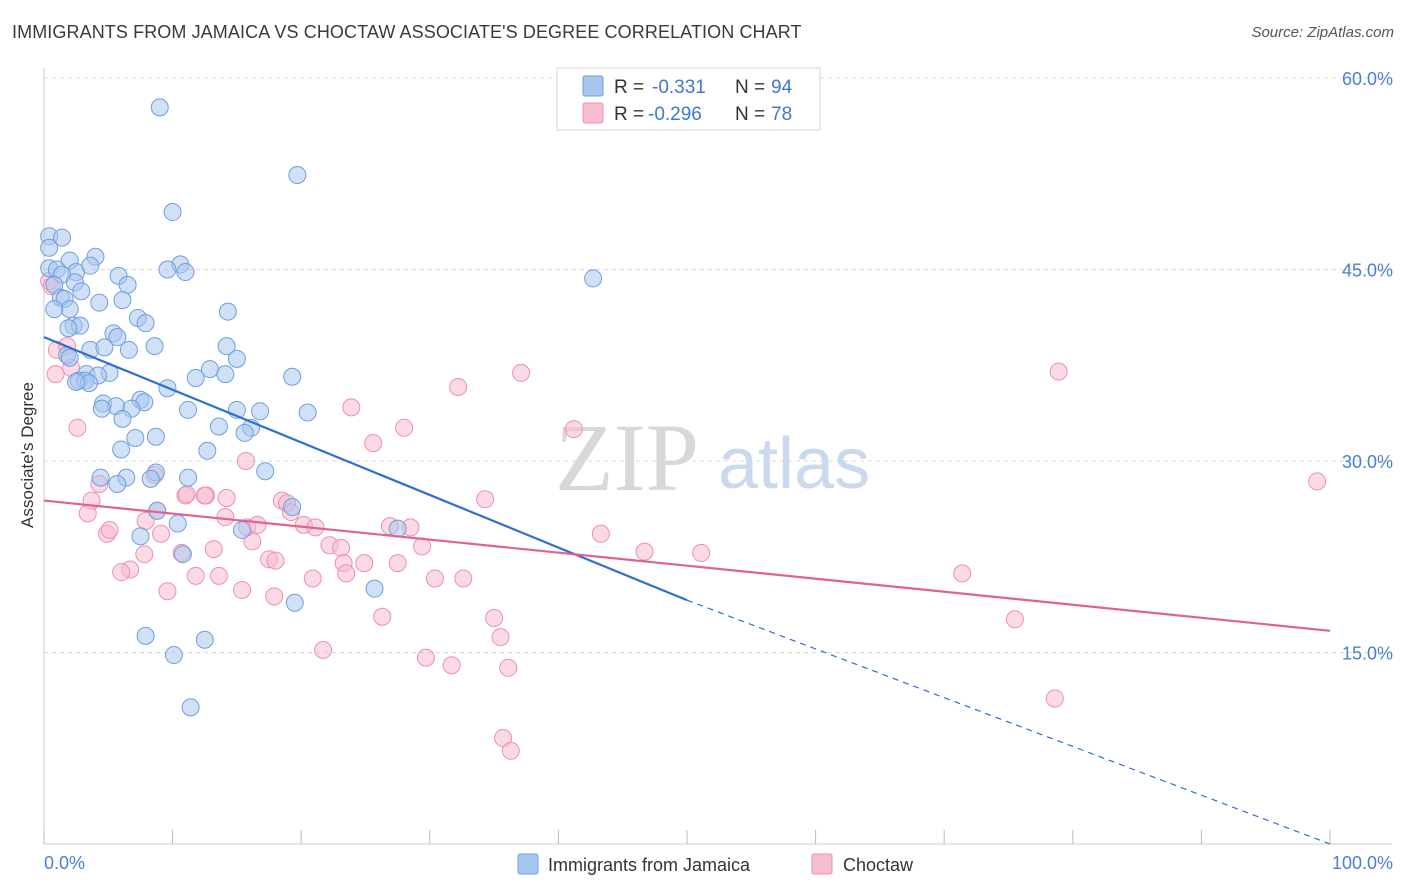 The height and width of the screenshot is (892, 1406). What do you see at coordinates (365, 469) in the screenshot?
I see `jamaica-trend-line` at bounding box center [365, 469].